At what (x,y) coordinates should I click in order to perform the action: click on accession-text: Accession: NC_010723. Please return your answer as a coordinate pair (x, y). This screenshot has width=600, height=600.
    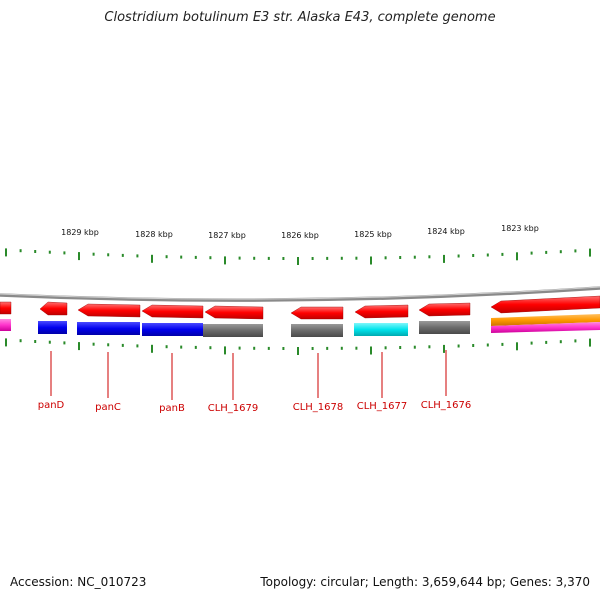
    Looking at the image, I should click on (78, 582).